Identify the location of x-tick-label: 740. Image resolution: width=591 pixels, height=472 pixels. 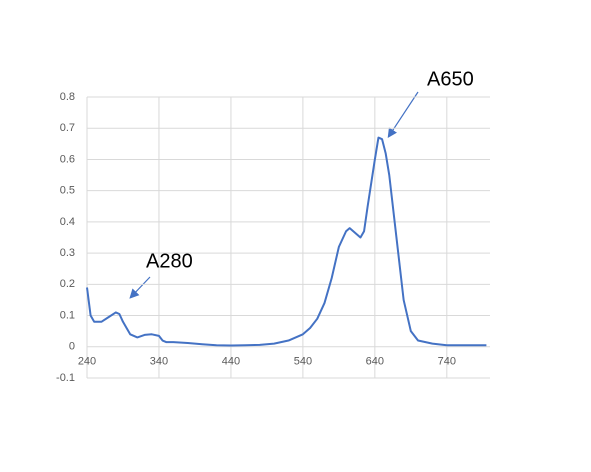
(447, 362).